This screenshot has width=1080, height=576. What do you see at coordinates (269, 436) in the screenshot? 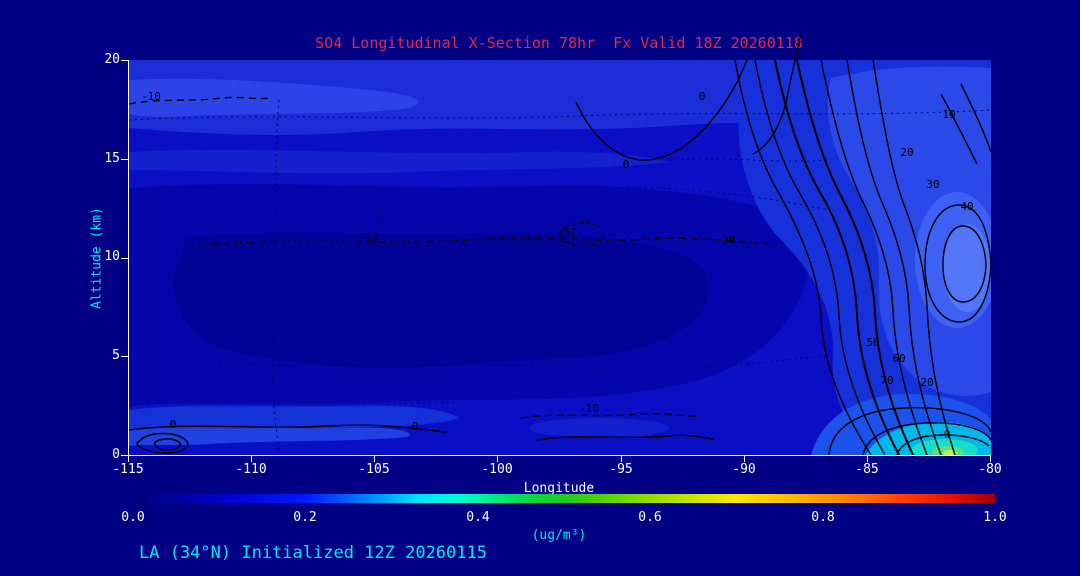
I see `fill-bottom-left-light` at bounding box center [269, 436].